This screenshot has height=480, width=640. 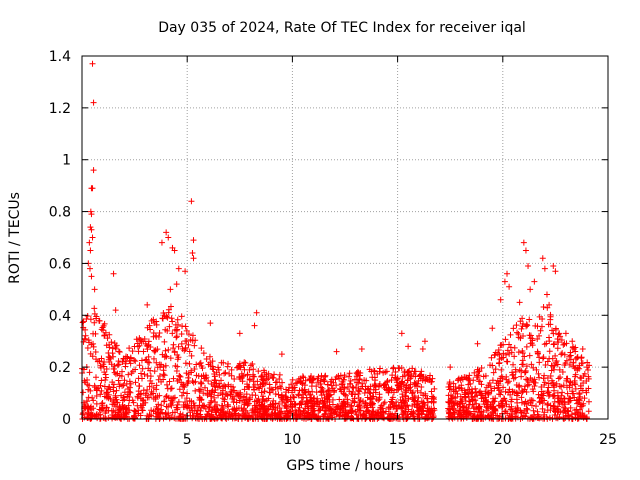 I want to click on x-axis-tick-labels: 0 5 10 15 20 25, so click(x=347, y=440).